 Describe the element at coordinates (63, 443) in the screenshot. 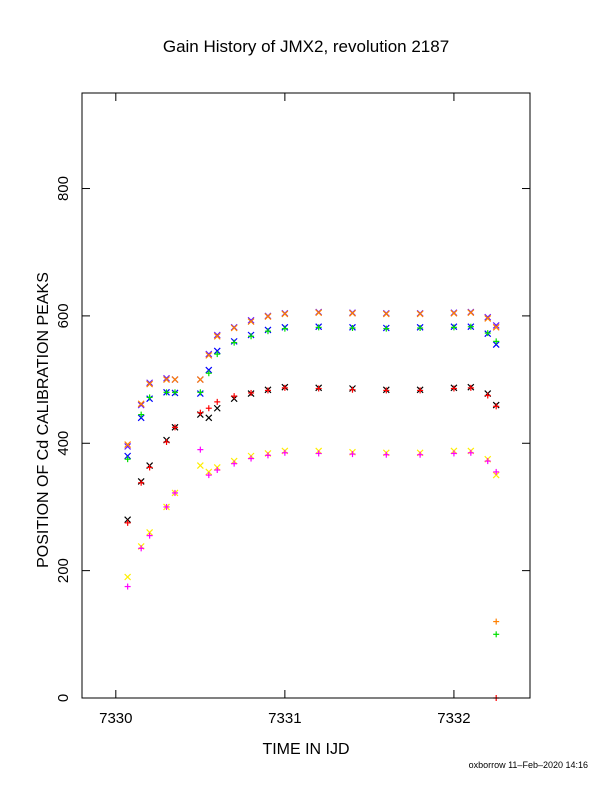

I see `y-tick-label: 400` at that location.